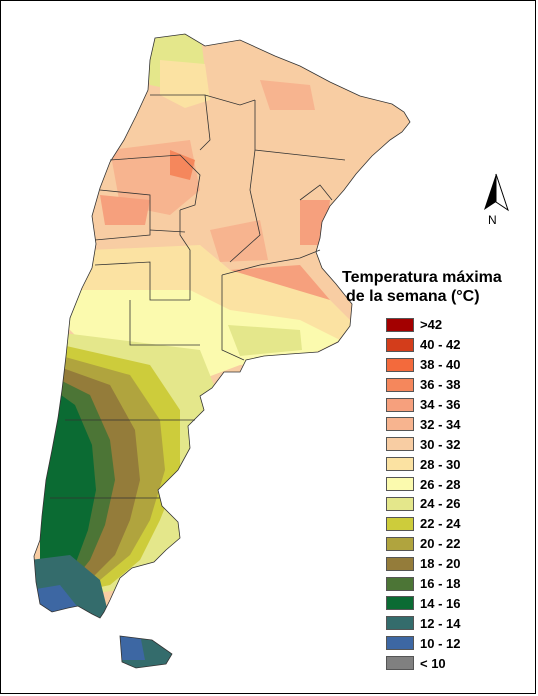 Image resolution: width=538 pixels, height=696 pixels. I want to click on legend-item: 28 - 30, so click(454, 464).